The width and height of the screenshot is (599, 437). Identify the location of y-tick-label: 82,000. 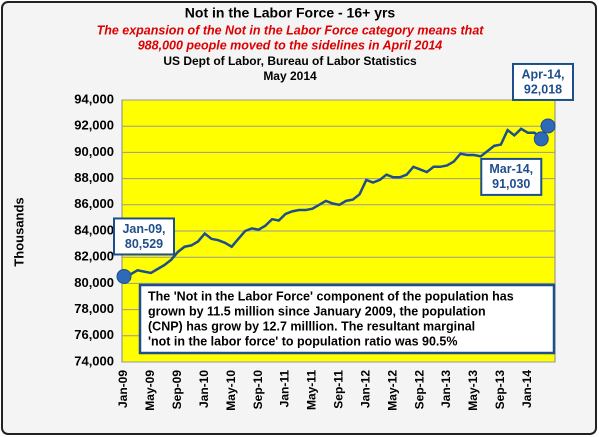
(94, 256).